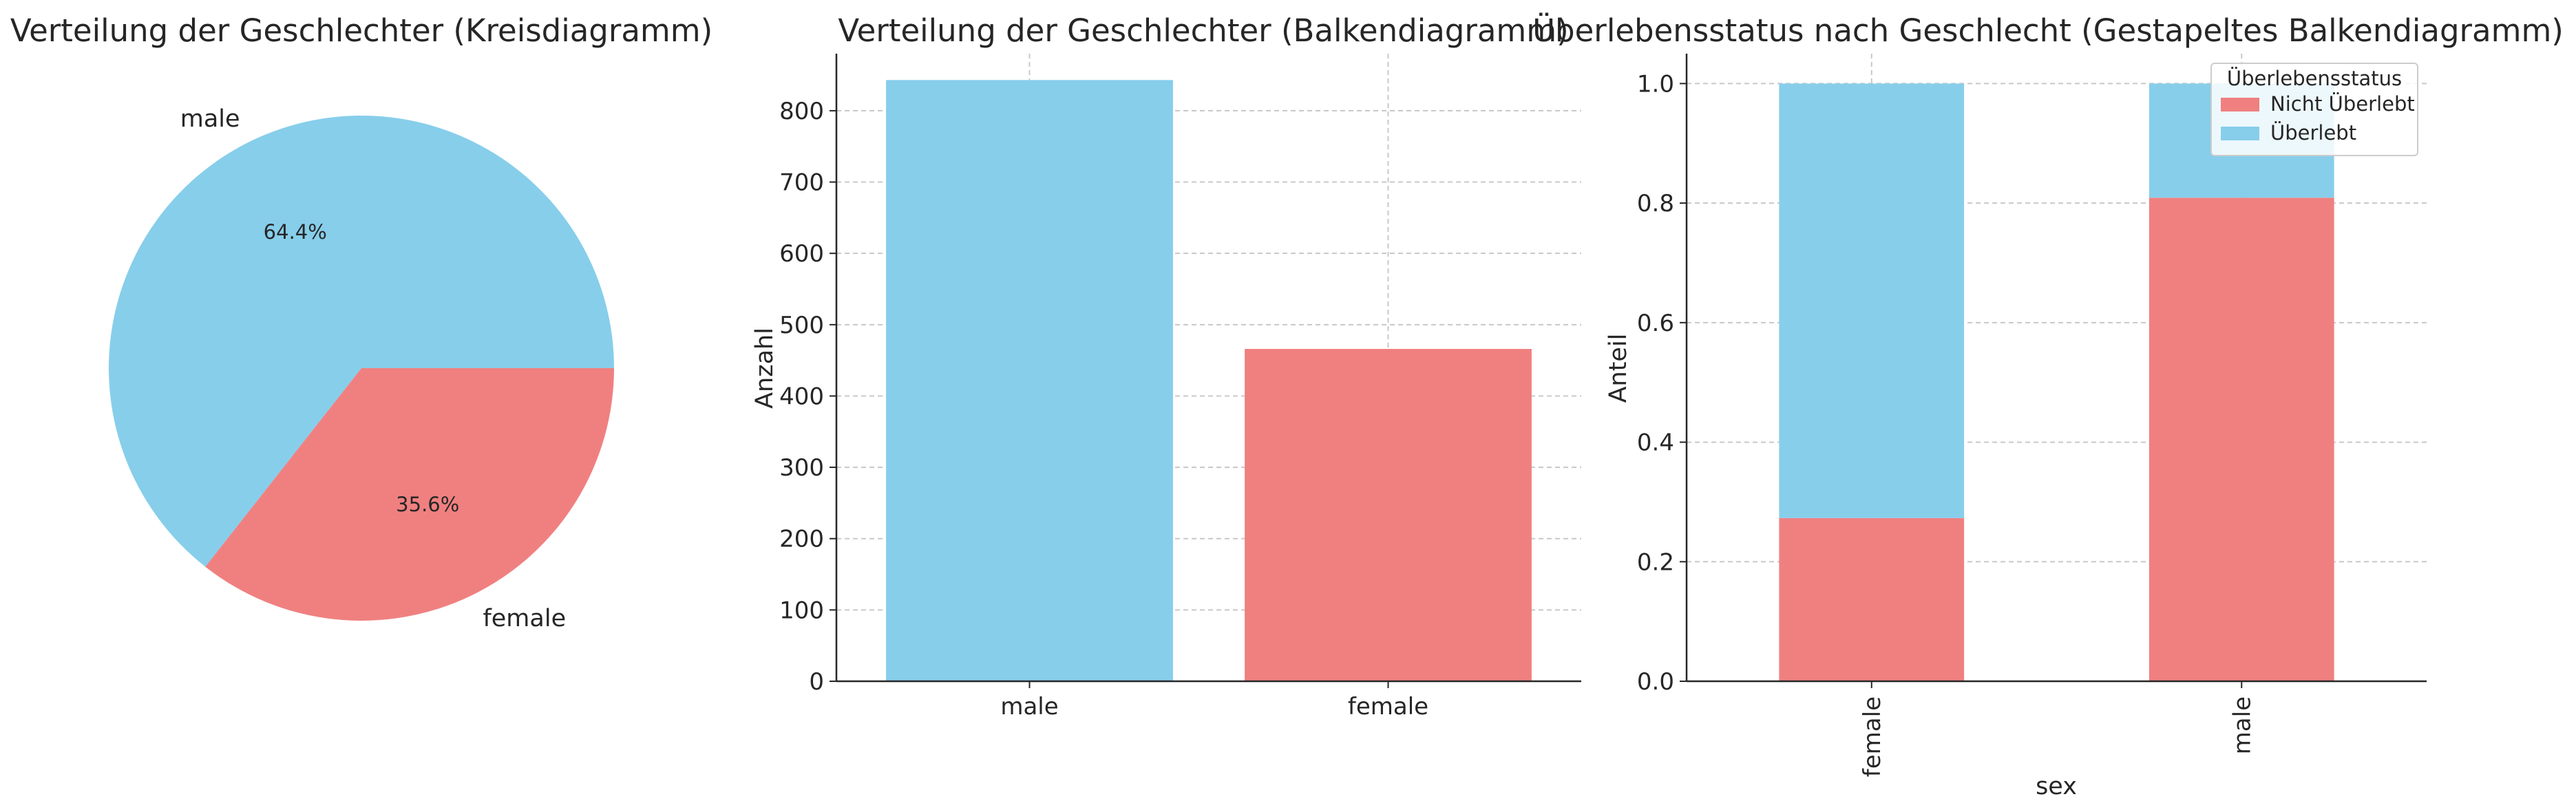 The width and height of the screenshot is (2576, 812). Describe the element at coordinates (1656, 682) in the screenshot. I see `stacked-ytick-label: 0.0` at that location.